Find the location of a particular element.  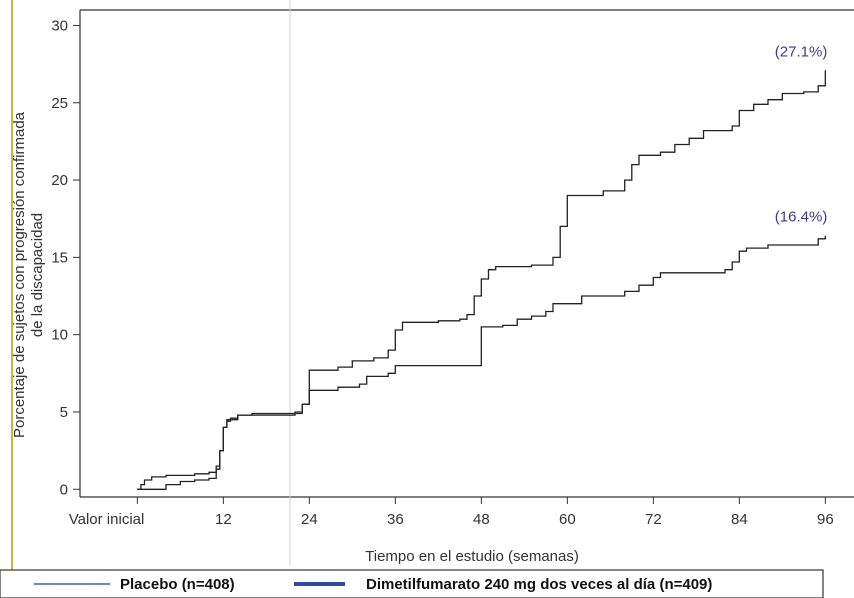

x-tick-label-6: 72 is located at coordinates (653, 519).